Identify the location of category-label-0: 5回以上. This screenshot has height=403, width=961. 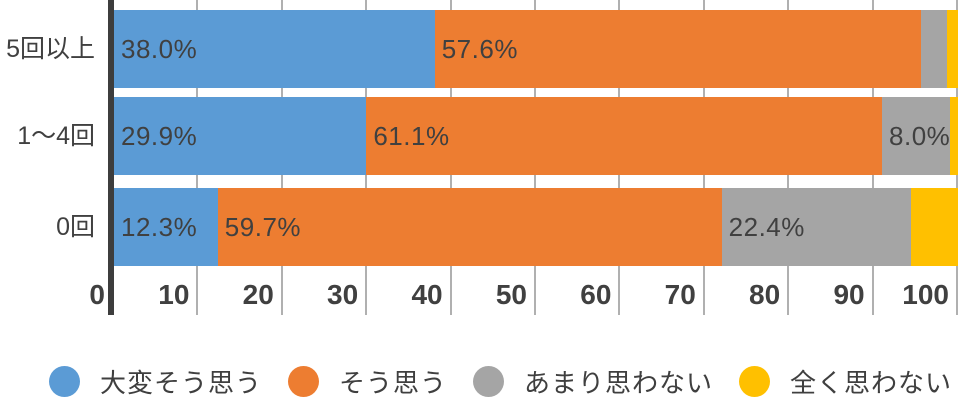
(50, 49).